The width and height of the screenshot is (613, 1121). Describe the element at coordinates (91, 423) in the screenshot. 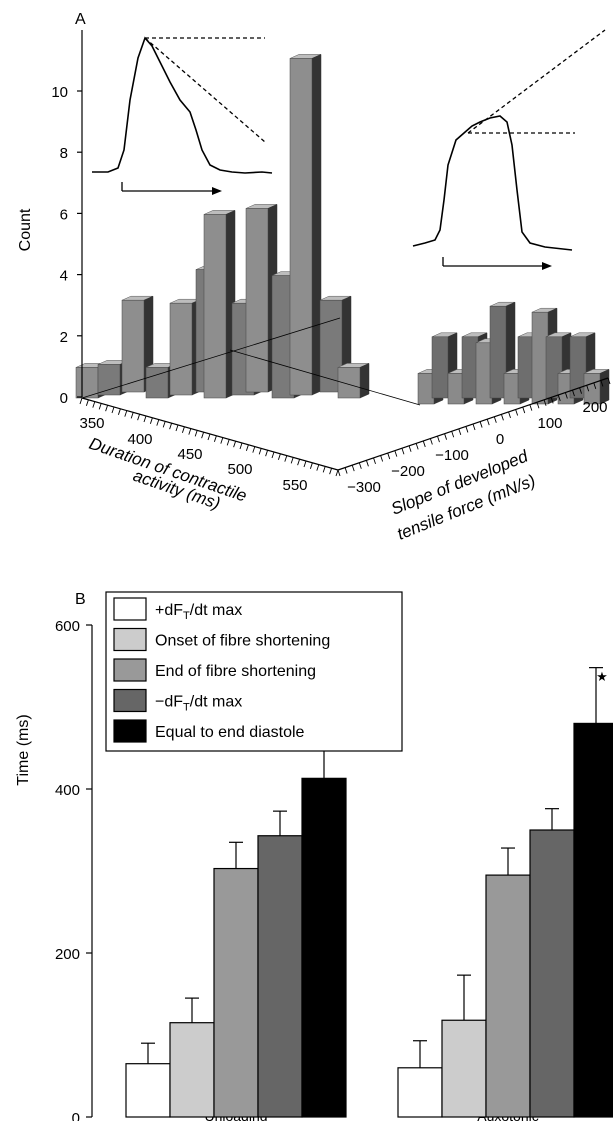

I see `panel-a-x-tick-label: 350` at that location.